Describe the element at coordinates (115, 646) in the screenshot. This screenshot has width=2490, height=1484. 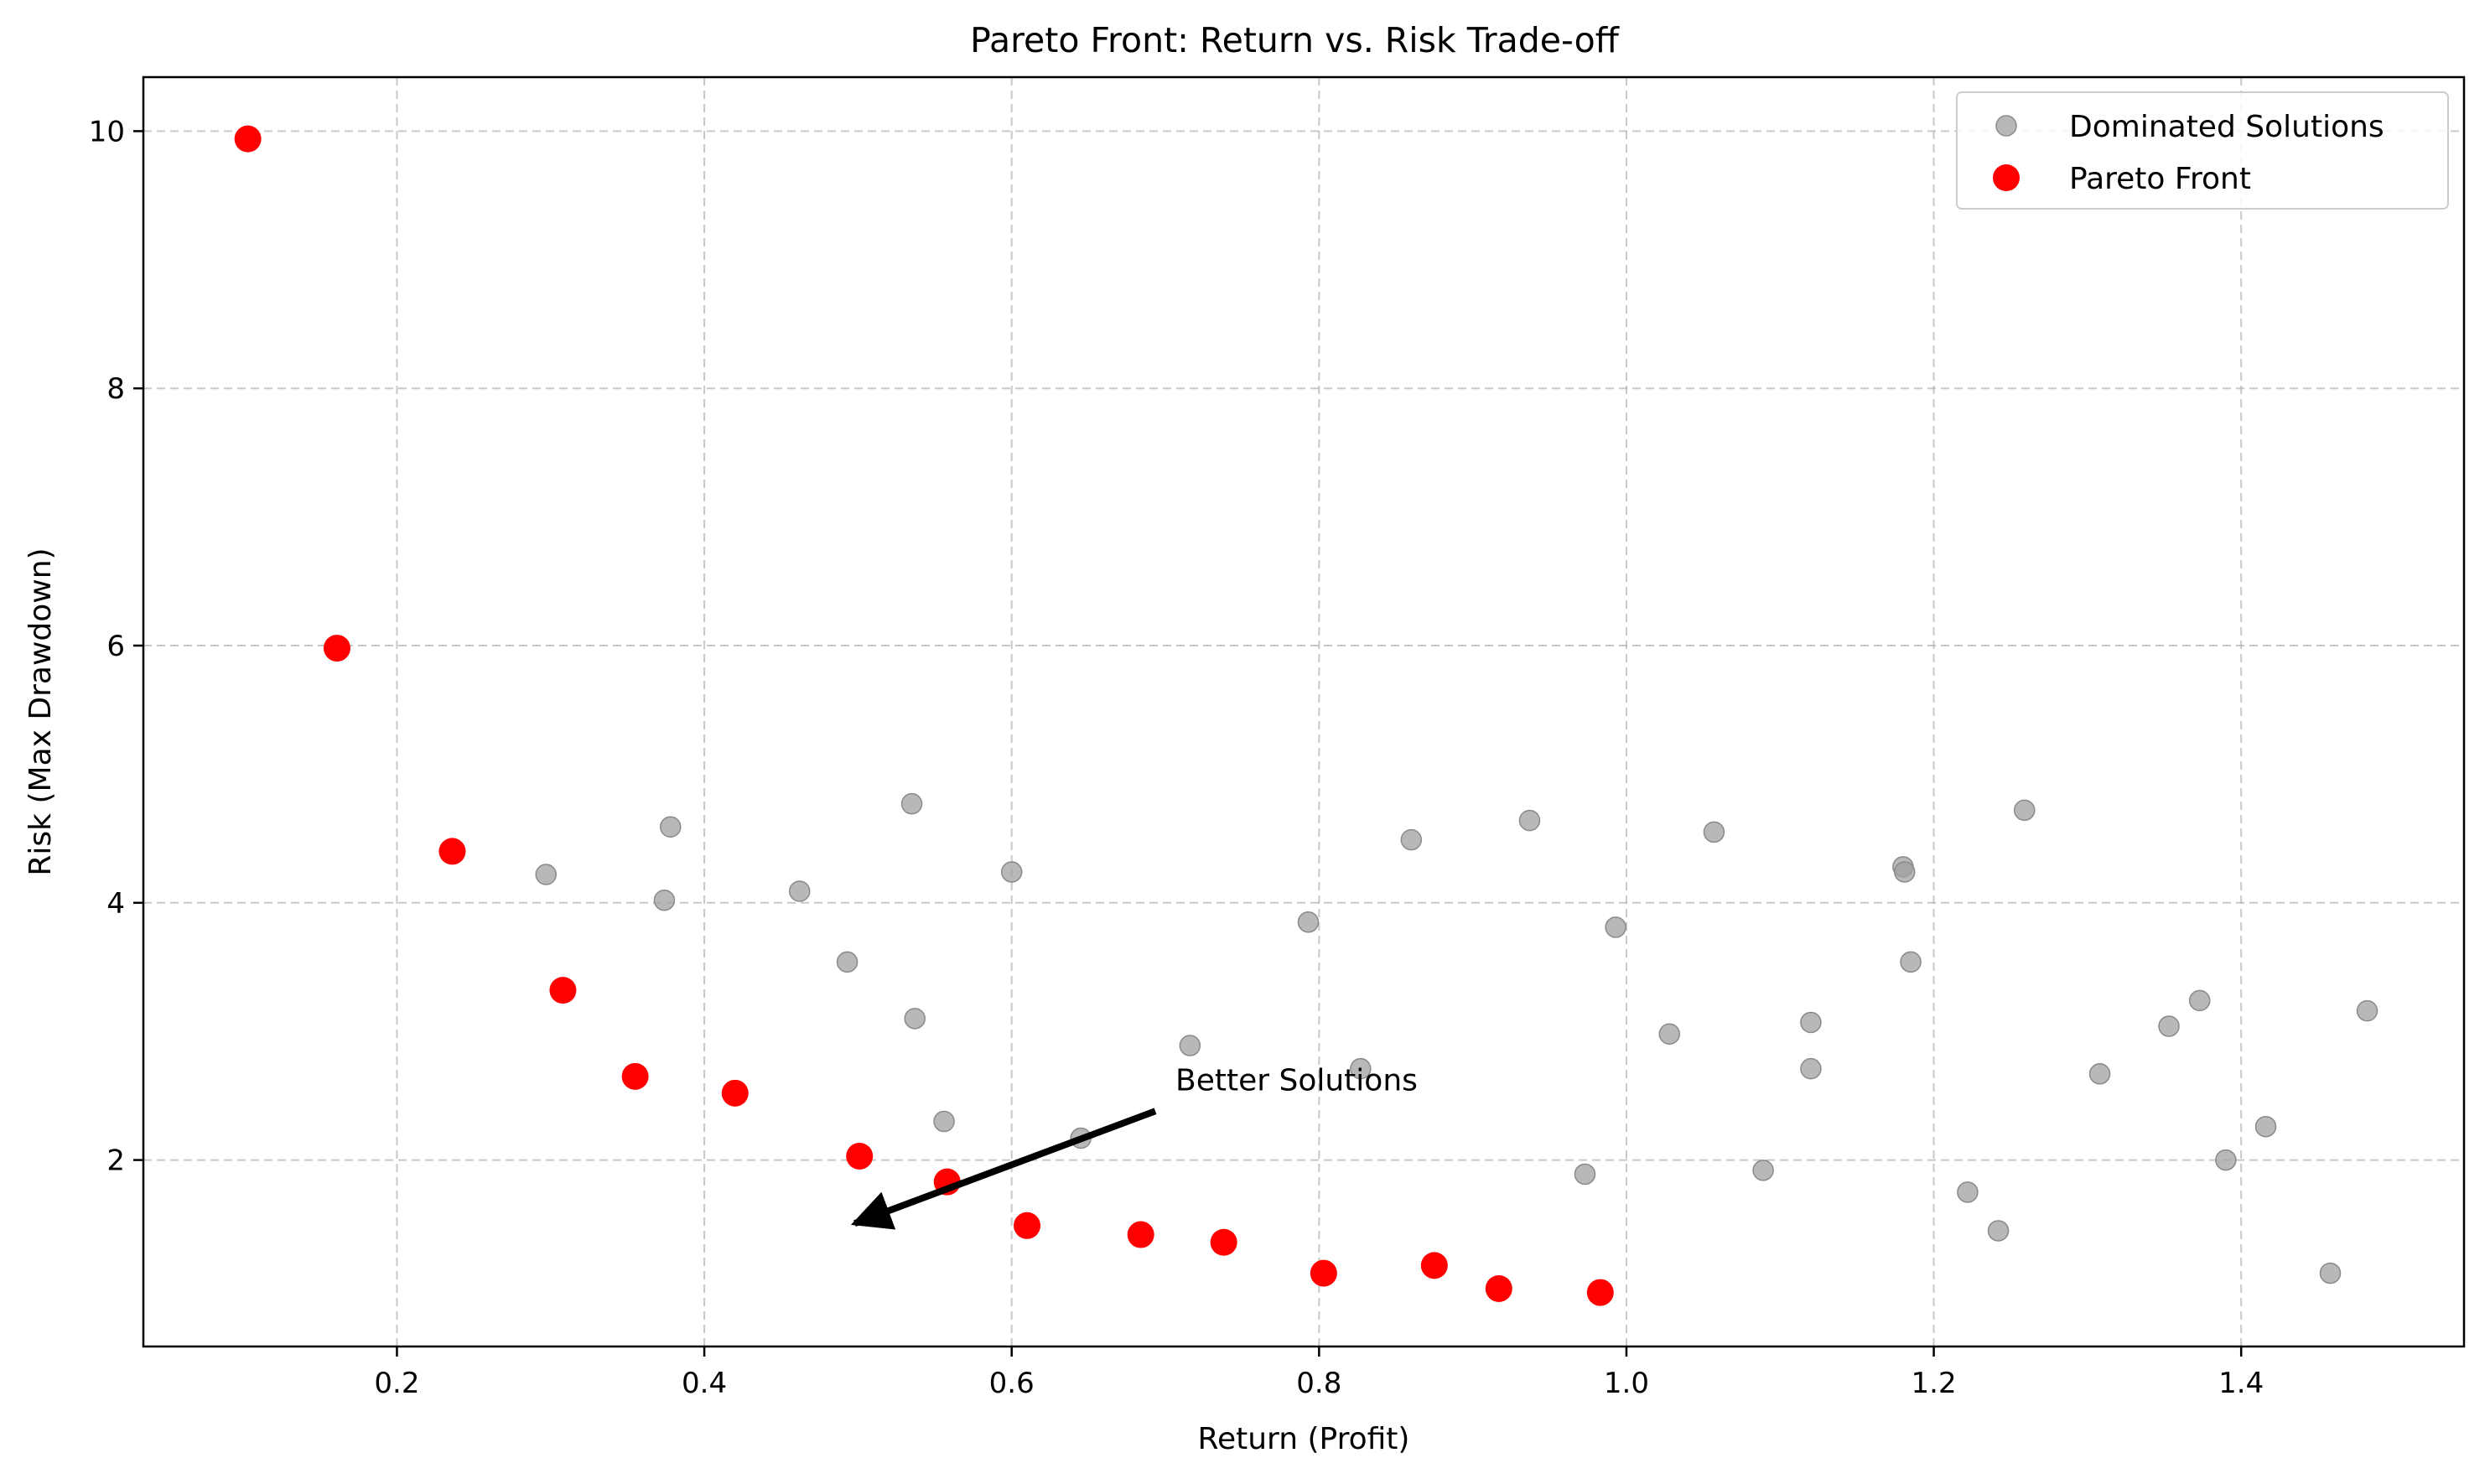
I see `y-tick-label: 6` at that location.